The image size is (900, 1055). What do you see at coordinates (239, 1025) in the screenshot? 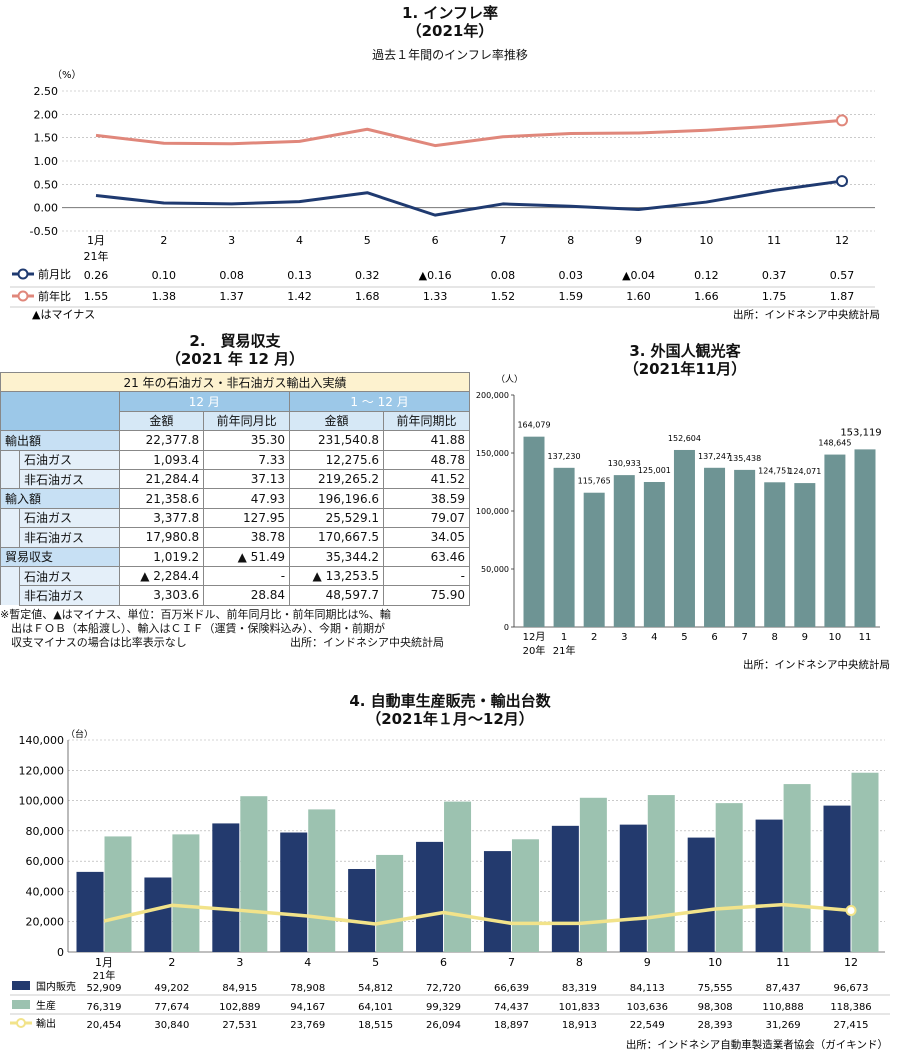
I see `export-value: 27,531` at bounding box center [239, 1025].